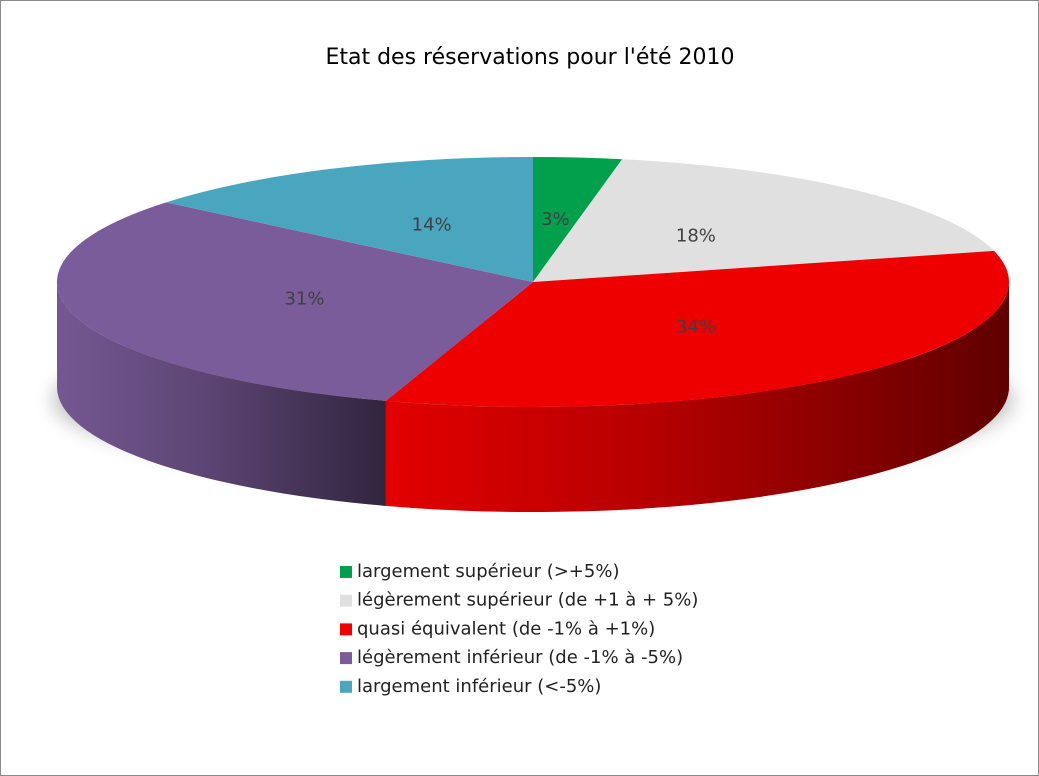  Describe the element at coordinates (555, 219) in the screenshot. I see `data-label: 3%` at that location.